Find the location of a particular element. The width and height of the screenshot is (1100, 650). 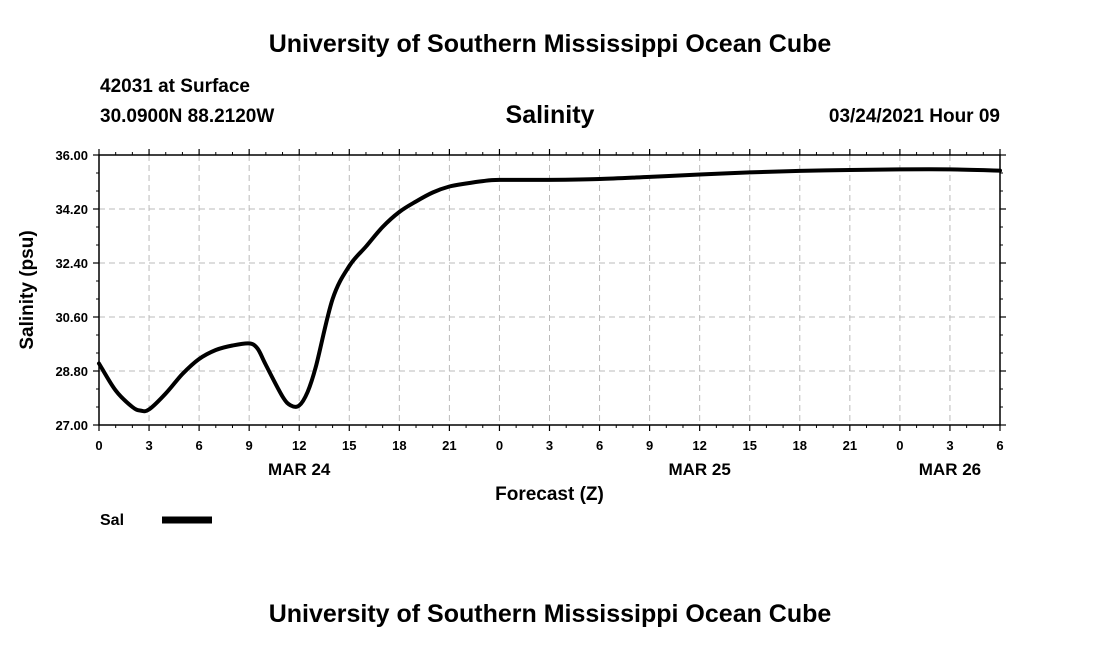

coordinates-label: 30.0900N 88.2120W is located at coordinates (187, 116).